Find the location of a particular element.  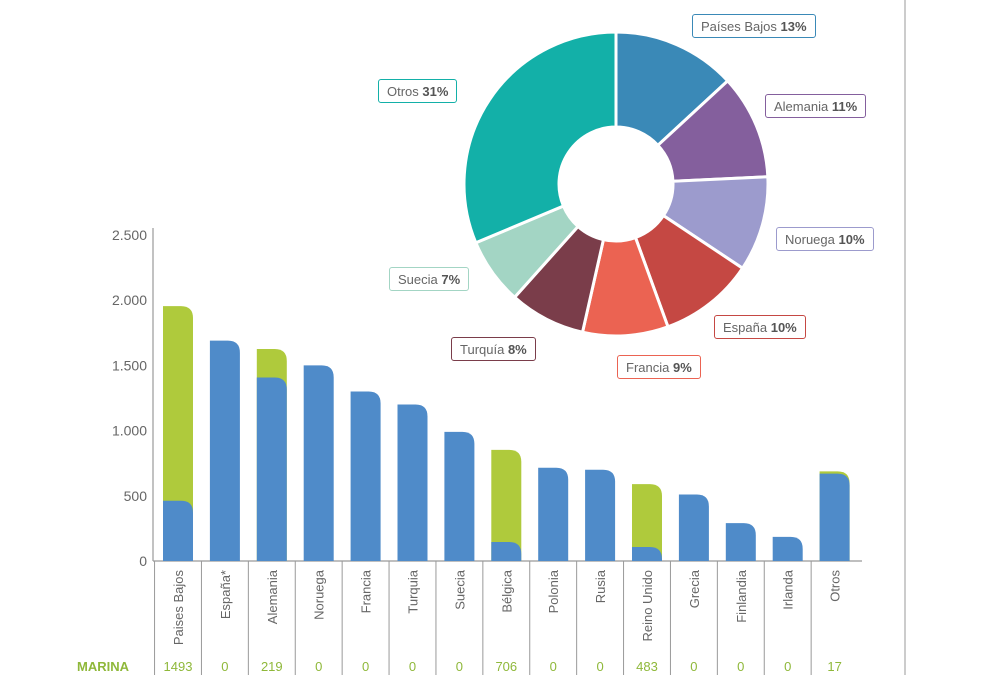

marina-value: 706 is located at coordinates (506, 666).